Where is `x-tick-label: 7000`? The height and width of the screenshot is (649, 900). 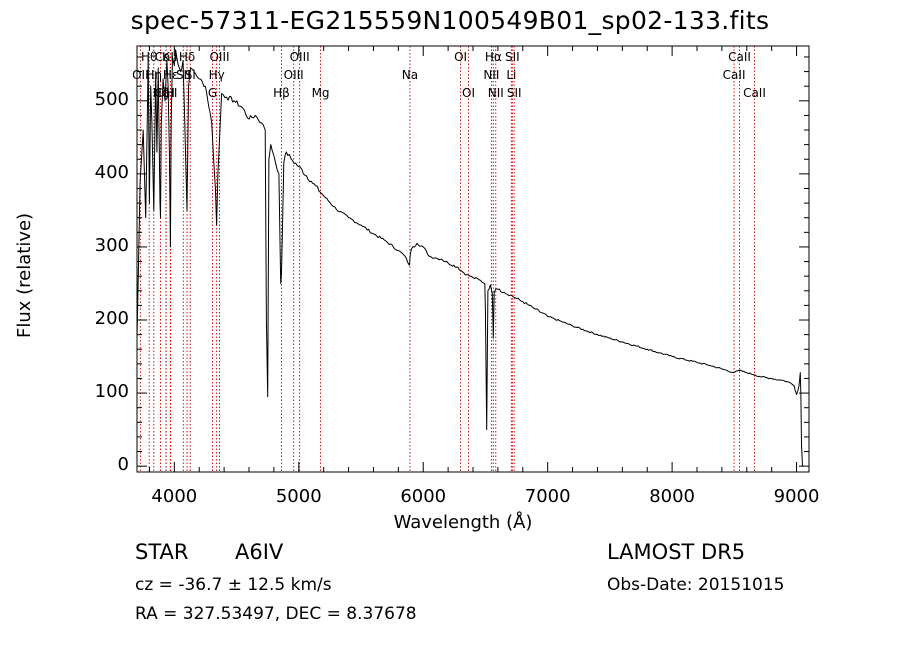 x-tick-label: 7000 is located at coordinates (547, 496).